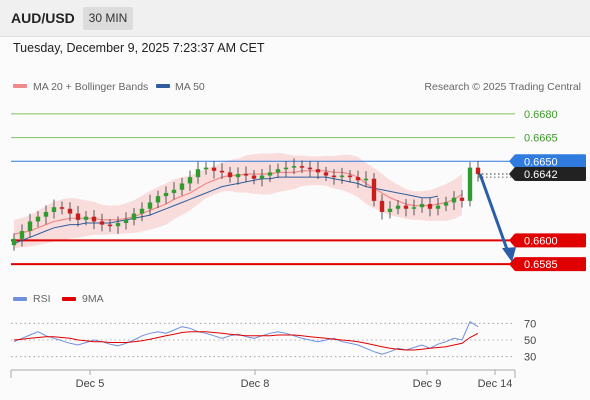 Image resolution: width=590 pixels, height=400 pixels. Describe the element at coordinates (69, 299) in the screenshot. I see `ma9-legend-swatch` at that location.